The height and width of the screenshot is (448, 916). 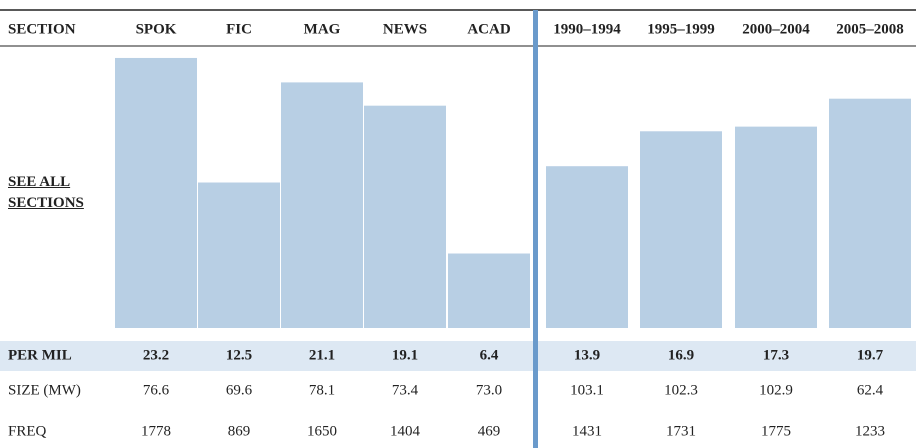 I want to click on cell-value: 16.9, so click(x=681, y=355).